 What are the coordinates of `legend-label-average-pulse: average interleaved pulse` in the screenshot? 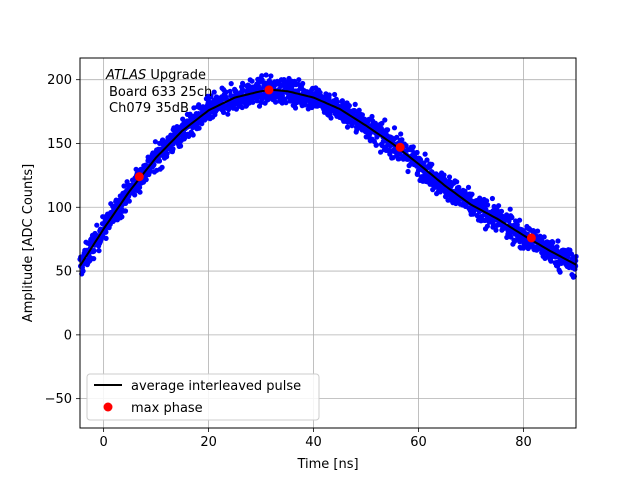 It's located at (216, 386).